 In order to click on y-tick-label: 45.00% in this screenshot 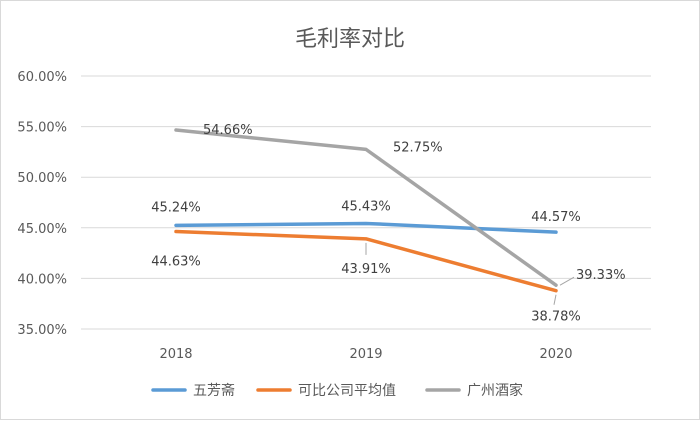, I will do `click(42, 229)`.